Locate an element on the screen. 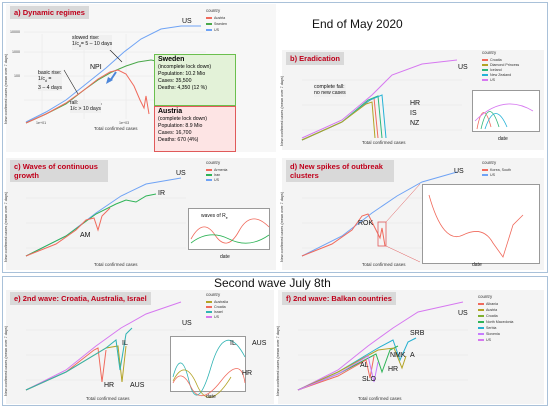 Image resolution: width=550 pixels, height=408 pixels. panel-d-inset-caption: date is located at coordinates (477, 265).